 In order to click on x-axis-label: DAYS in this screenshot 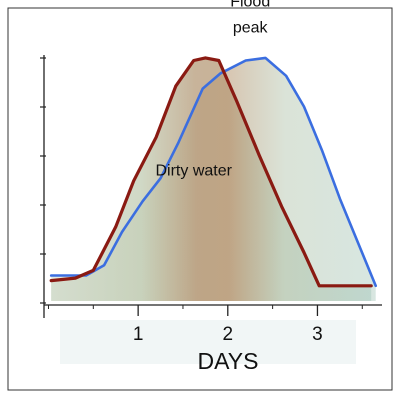, I will do `click(228, 361)`.